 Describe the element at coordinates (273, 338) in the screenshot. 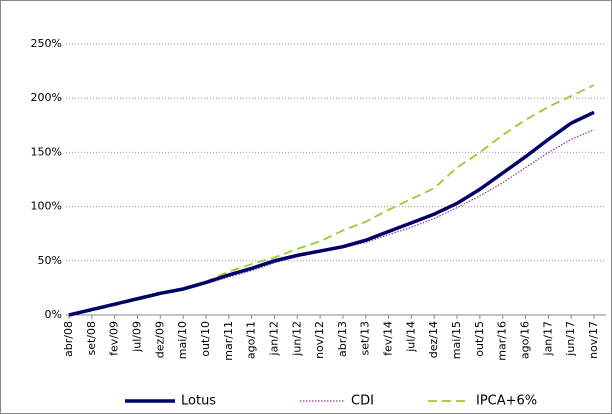

I see `x-tick-label: jan/12` at that location.